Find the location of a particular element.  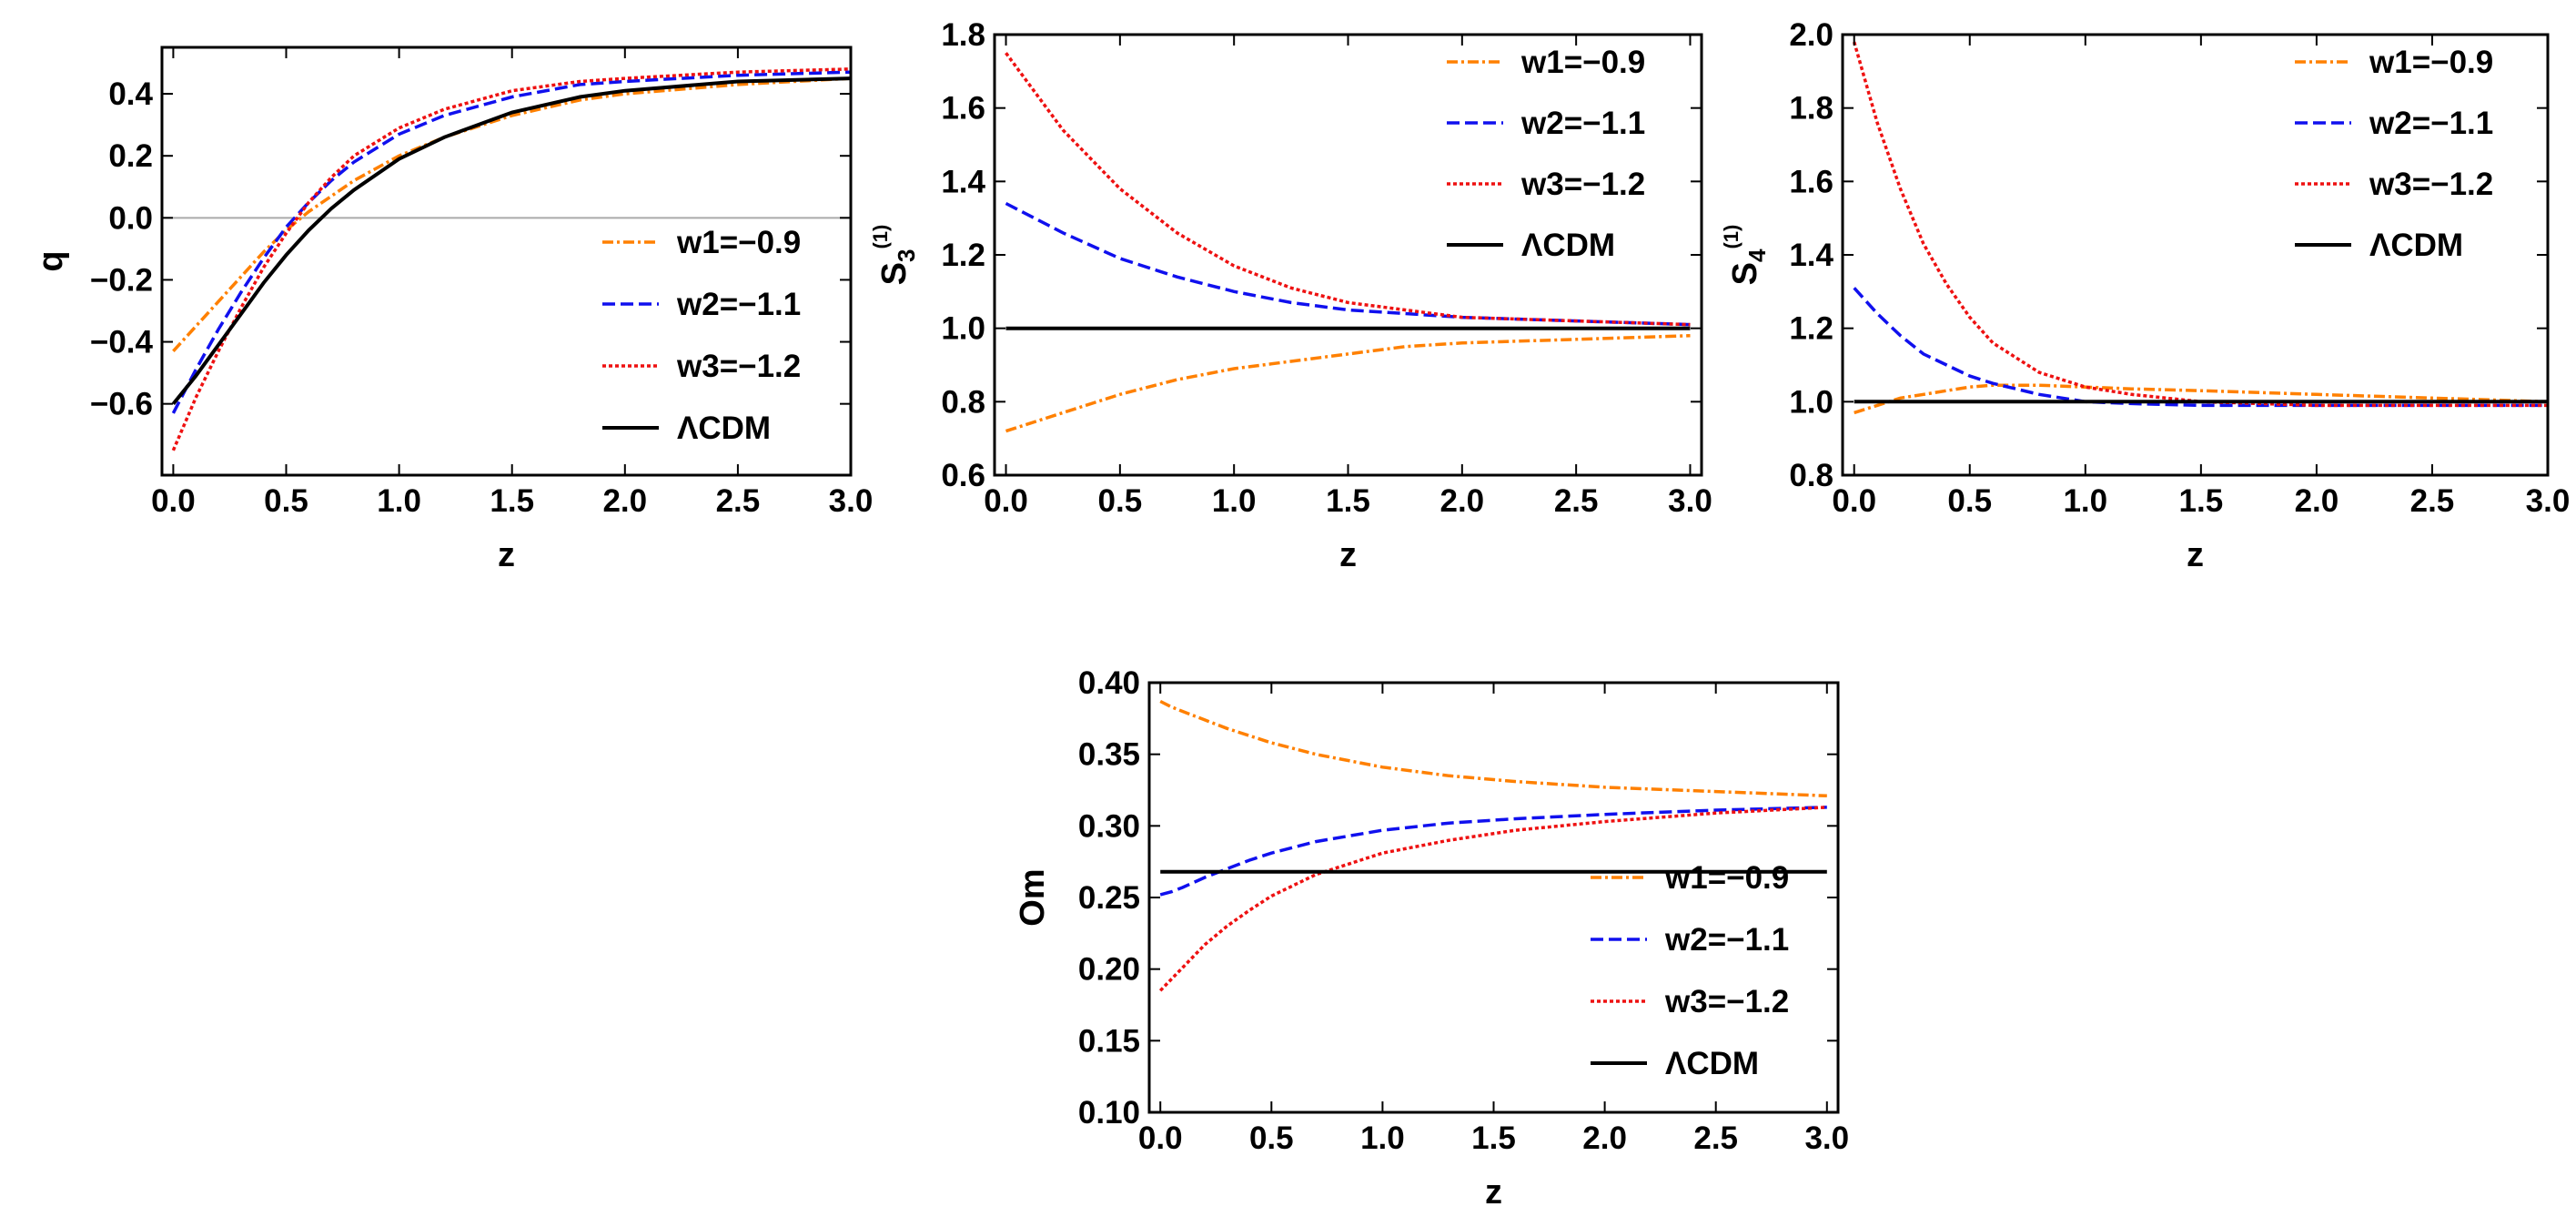

y-tick-label: 0.10 is located at coordinates (1109, 1113).